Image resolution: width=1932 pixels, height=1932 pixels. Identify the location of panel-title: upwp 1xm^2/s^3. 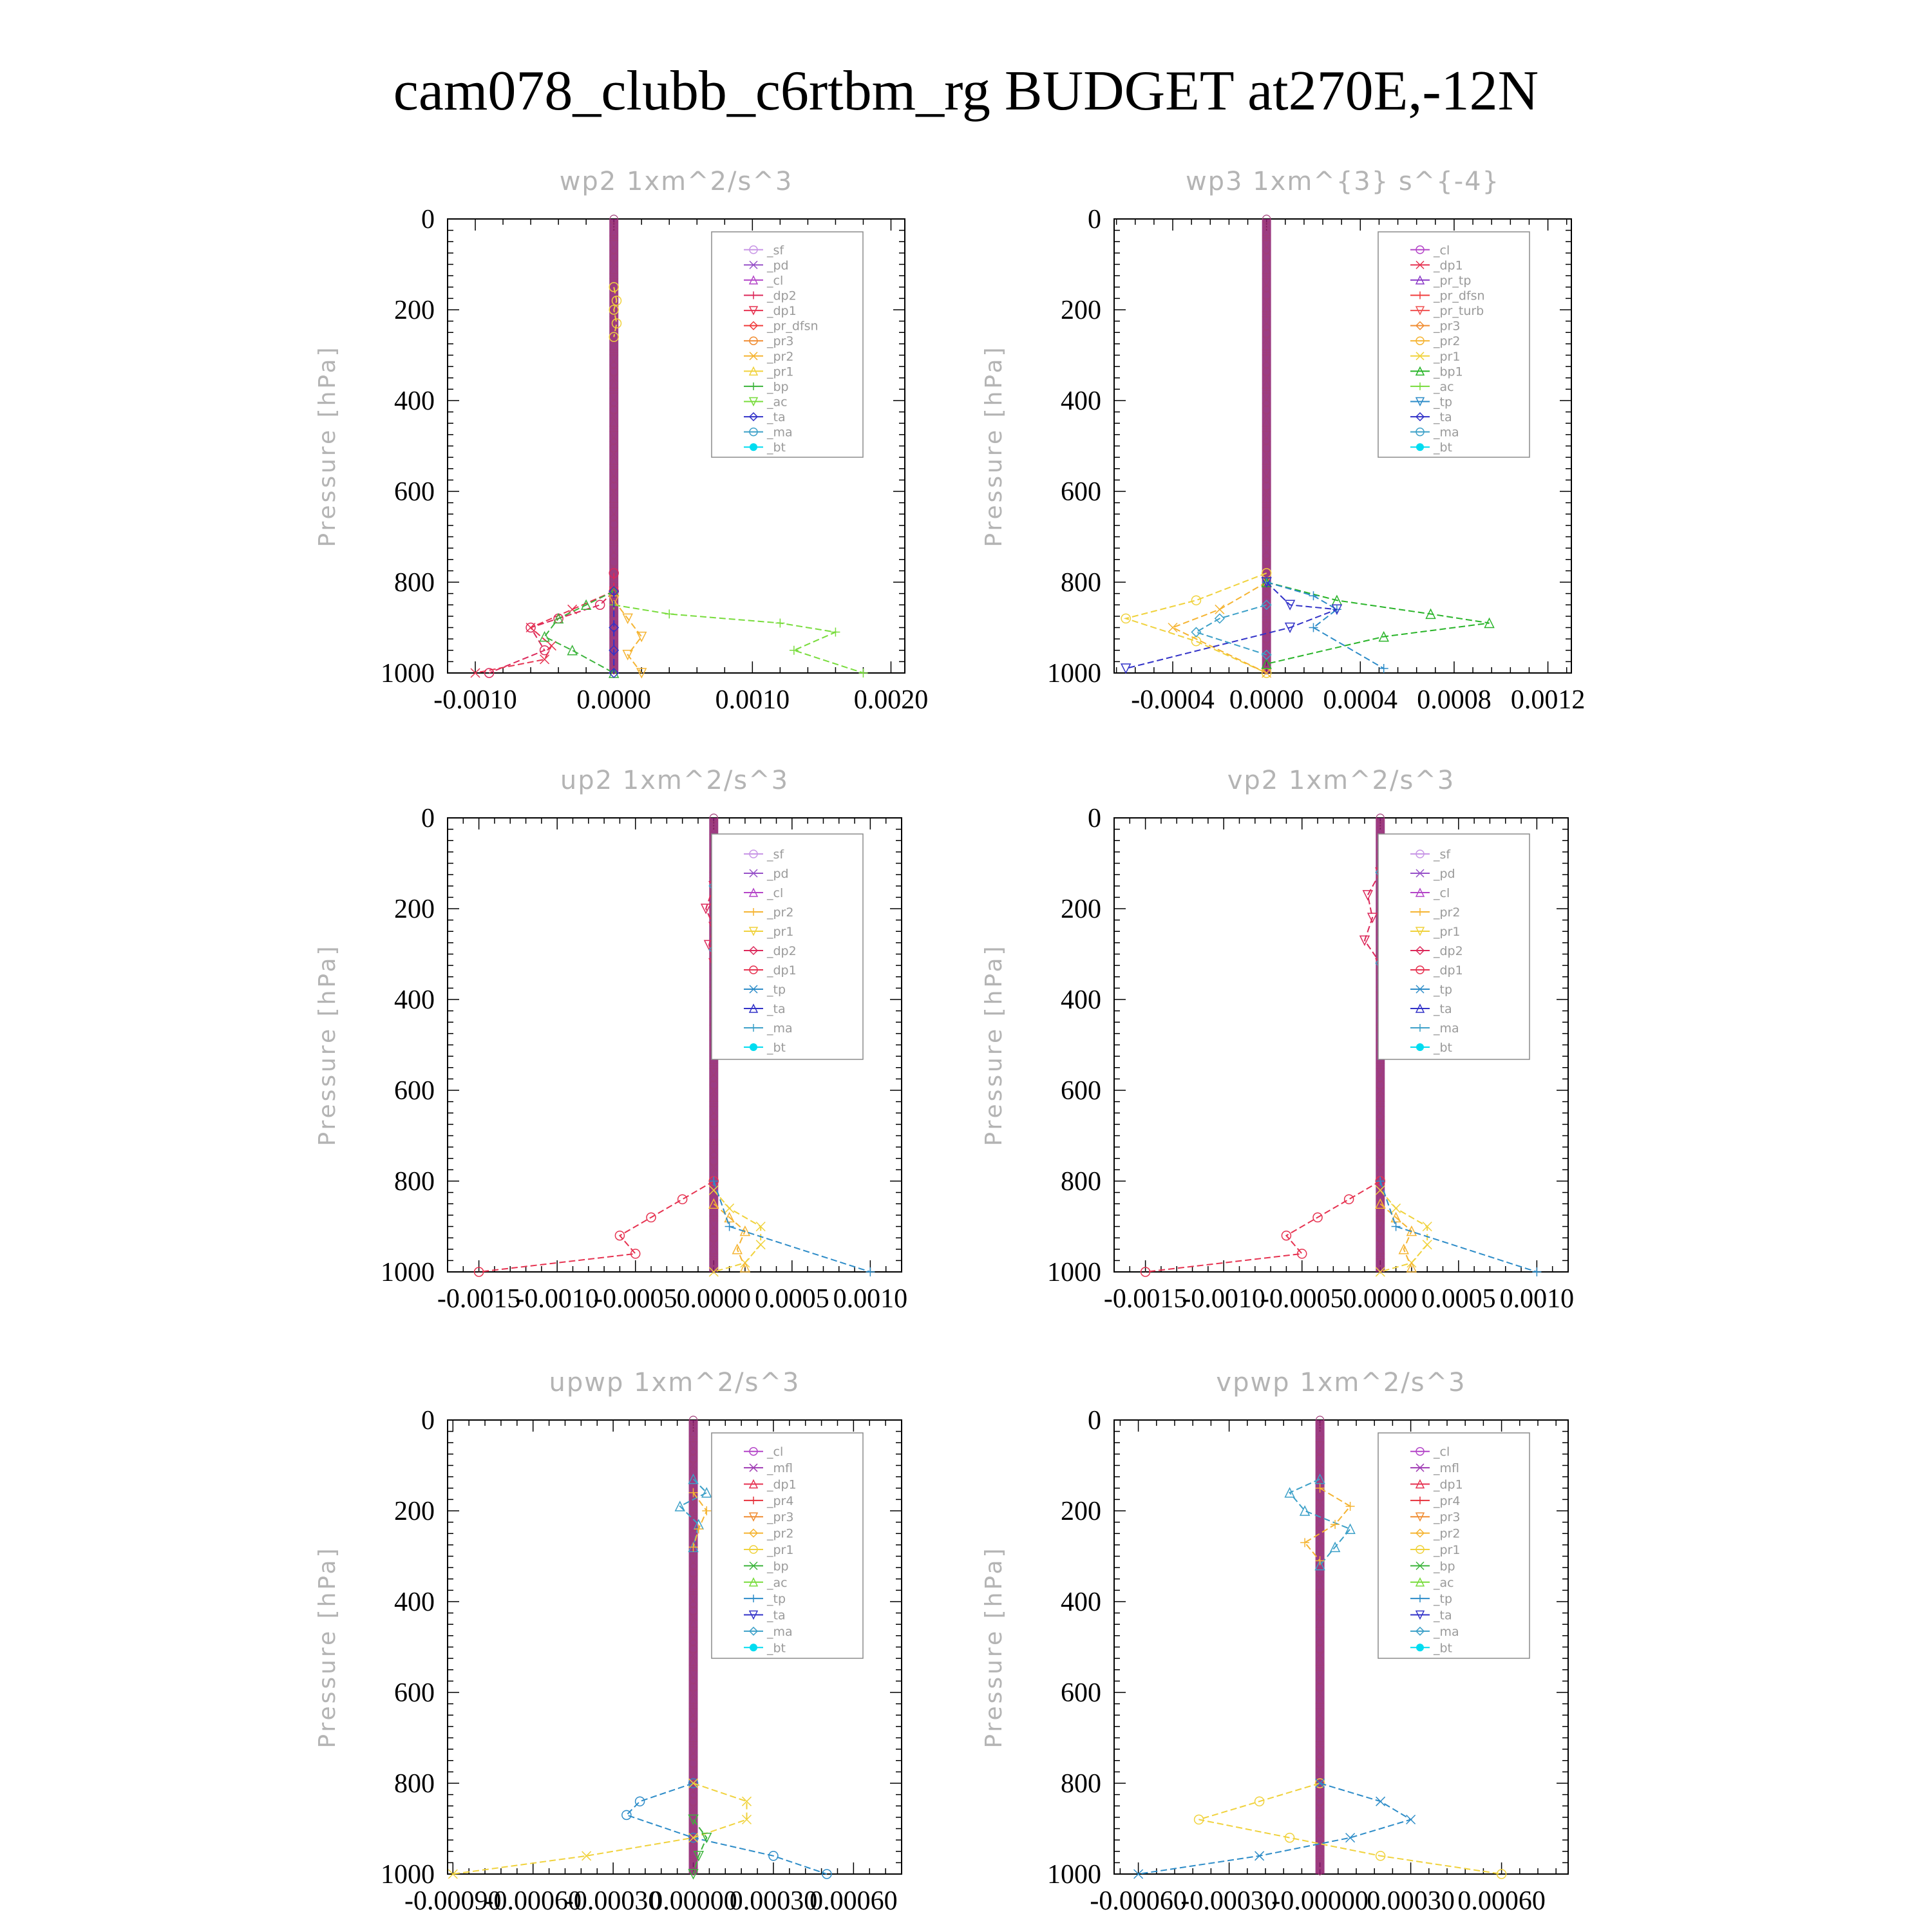
(675, 1382).